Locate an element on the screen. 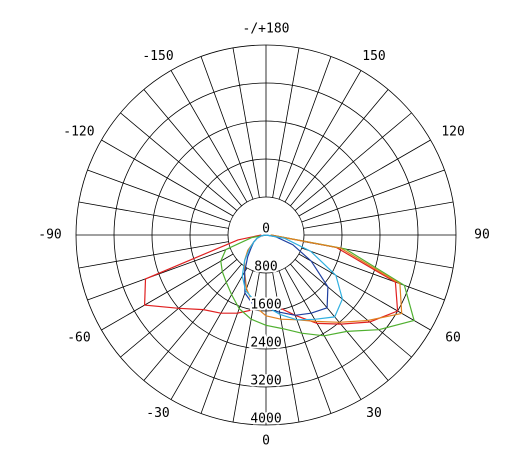 This screenshot has width=532, height=465. r-tick-label: 3200 is located at coordinates (265, 381).